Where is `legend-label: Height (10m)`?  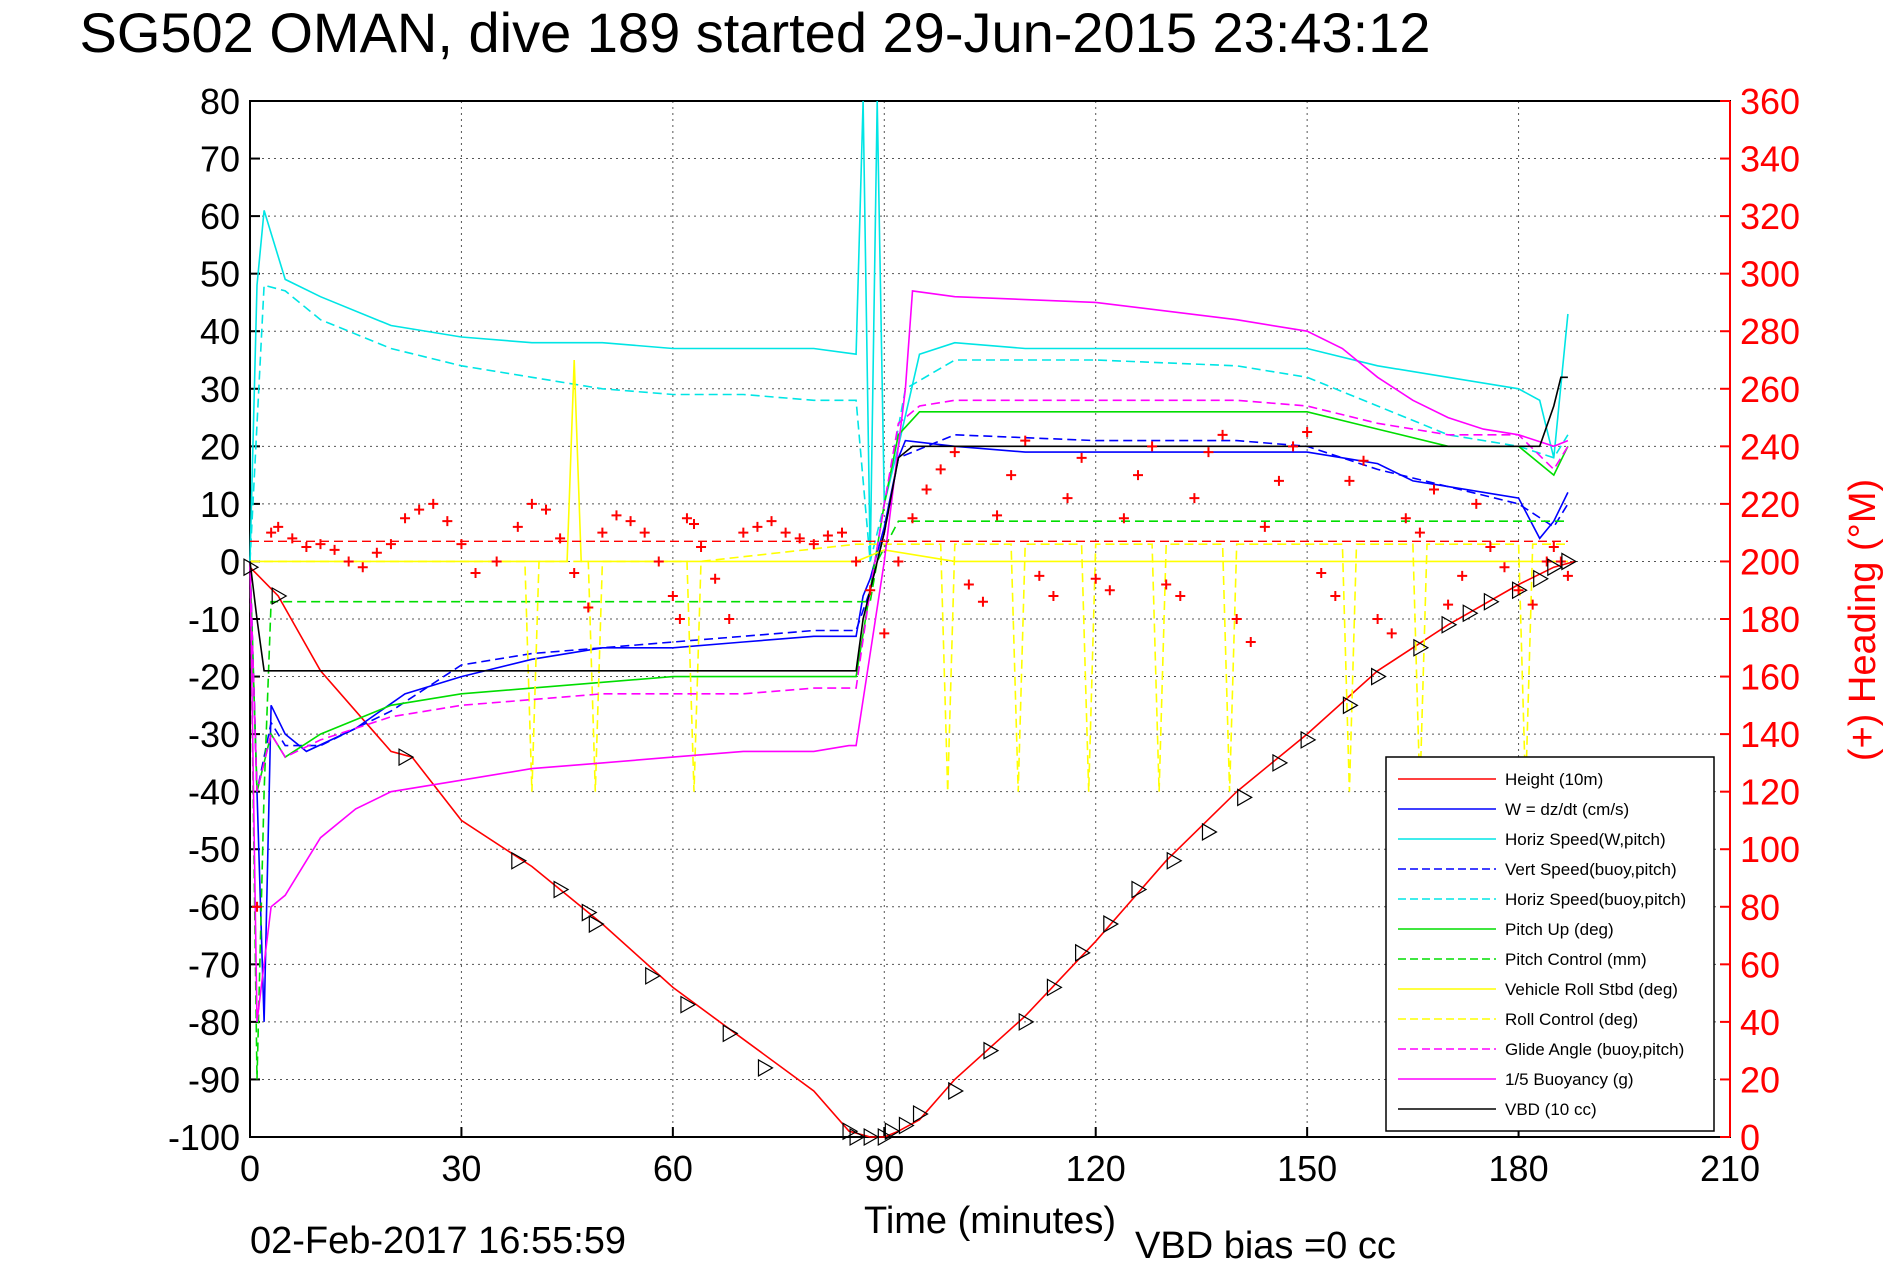 legend-label: Height (10m) is located at coordinates (1554, 779).